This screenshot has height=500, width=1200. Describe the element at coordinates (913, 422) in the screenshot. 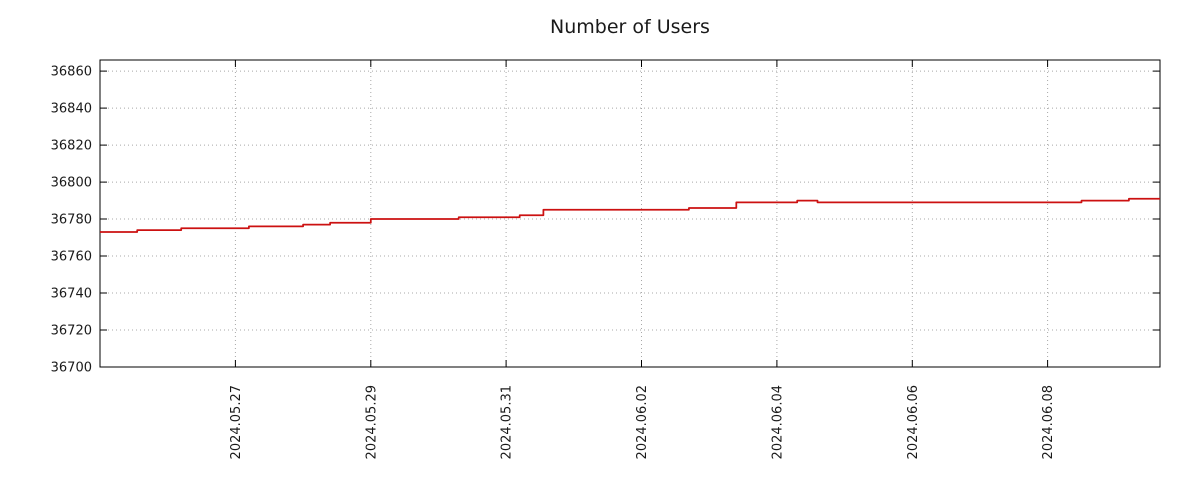

I see `x-tick-label: 2024.06.06` at that location.